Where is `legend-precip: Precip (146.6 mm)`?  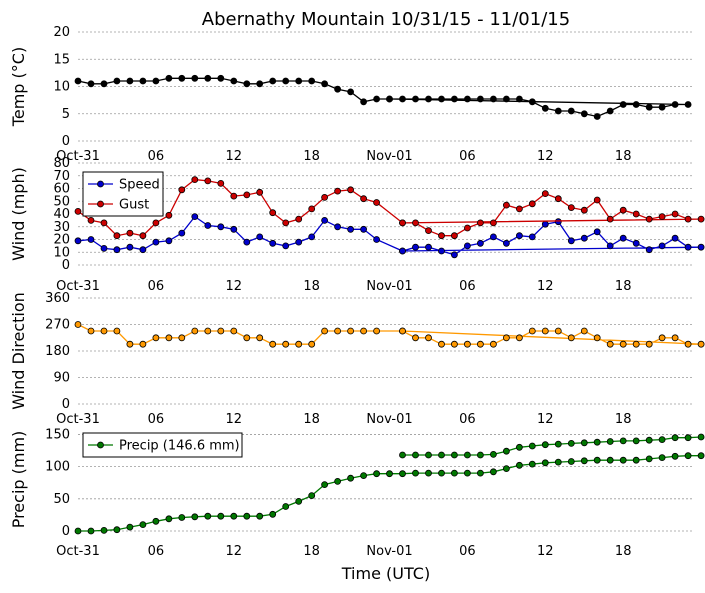 legend-precip: Precip (146.6 mm) is located at coordinates (162, 445).